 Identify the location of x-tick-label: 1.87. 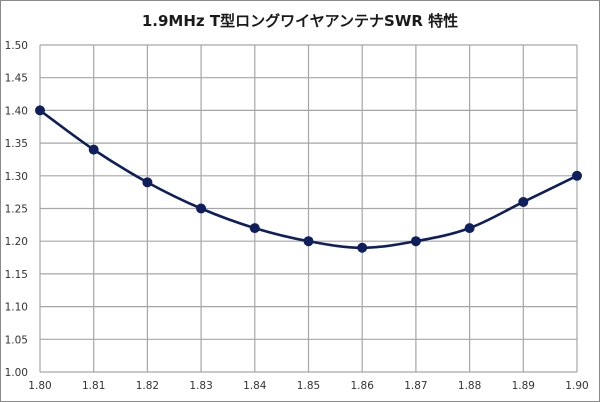
(415, 386).